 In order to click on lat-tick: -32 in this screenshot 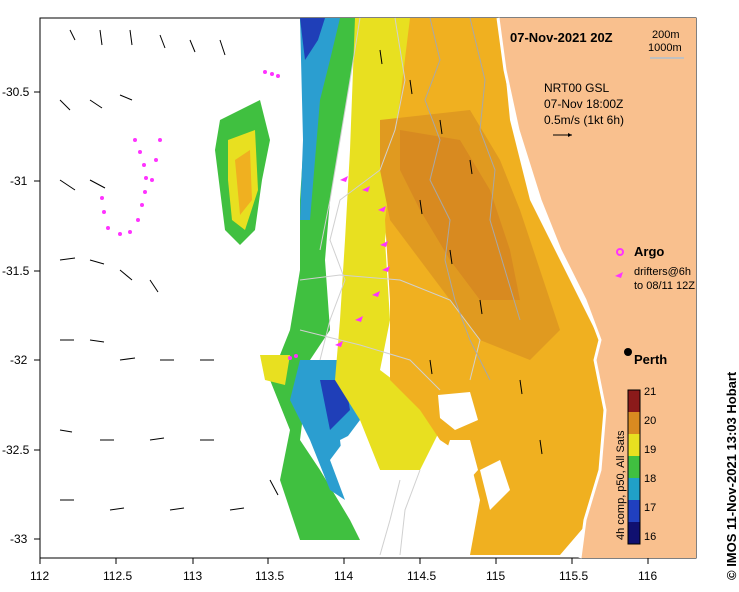, I will do `click(19, 360)`.